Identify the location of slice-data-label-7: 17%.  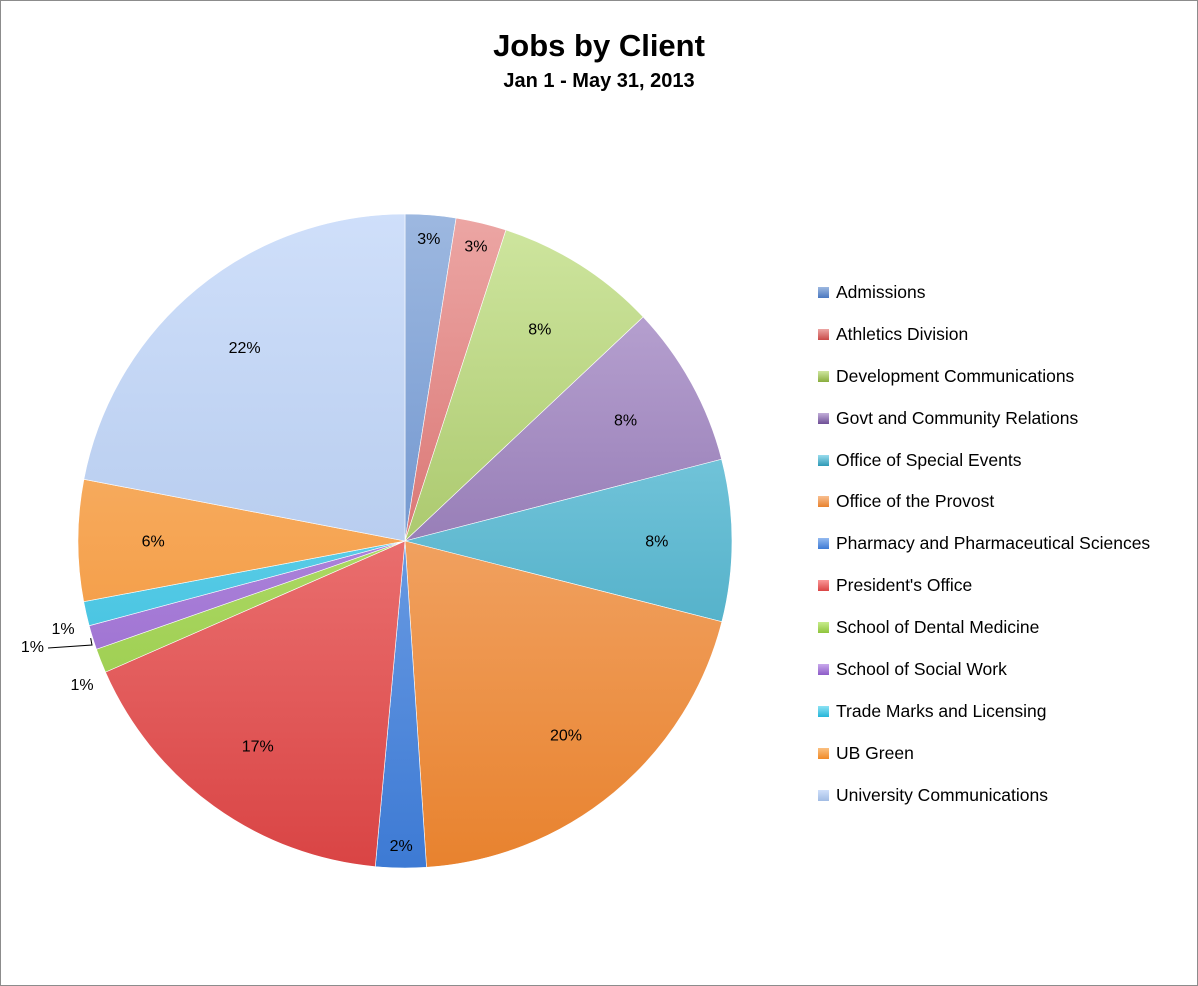
(258, 746).